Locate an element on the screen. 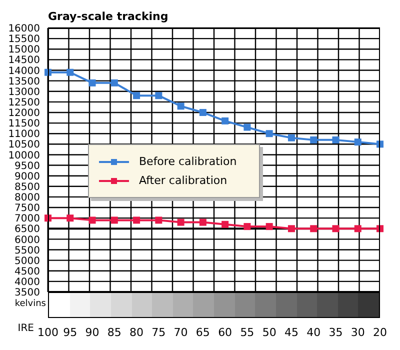  y-tick-label: 11500 is located at coordinates (24, 124).